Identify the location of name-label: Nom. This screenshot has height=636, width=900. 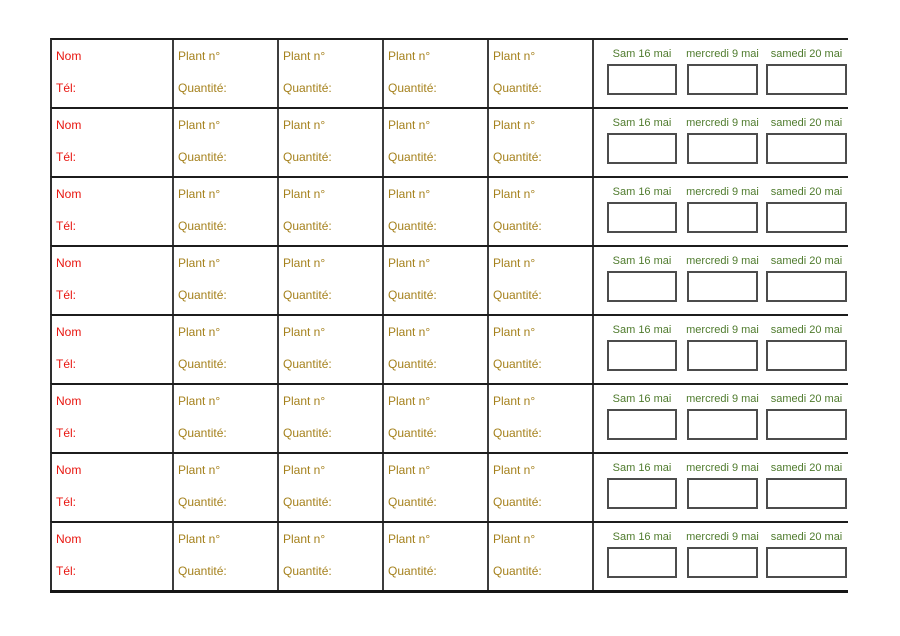
(69, 470).